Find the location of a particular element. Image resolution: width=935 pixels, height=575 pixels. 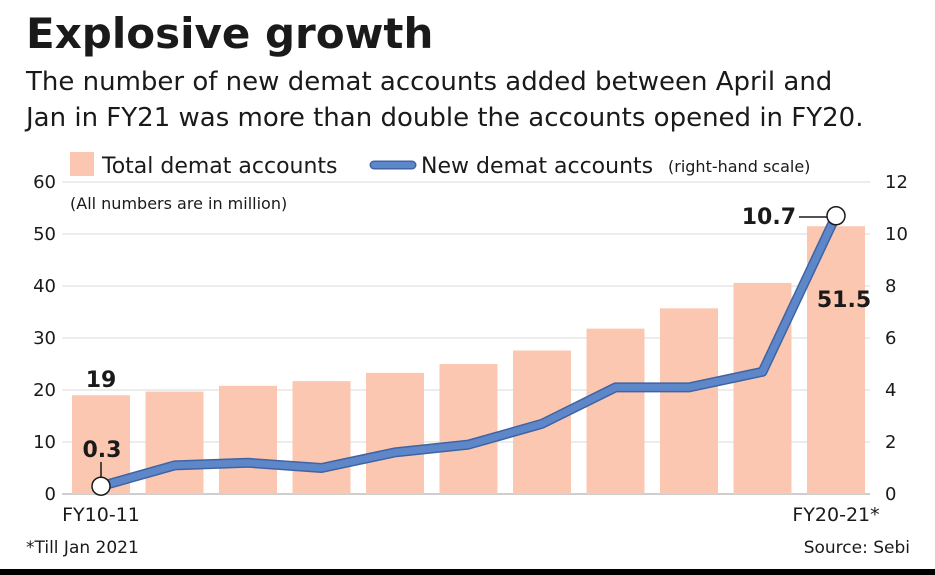

legend-line-label: New demat accounts is located at coordinates (537, 166).